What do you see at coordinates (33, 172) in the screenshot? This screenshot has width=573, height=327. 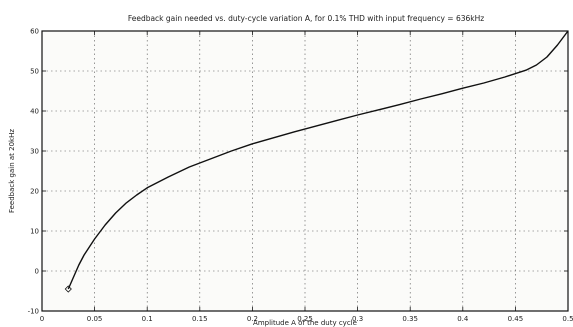 I see `y-tick-labels: -10 0 10 20 30 40 50 60` at bounding box center [33, 172].